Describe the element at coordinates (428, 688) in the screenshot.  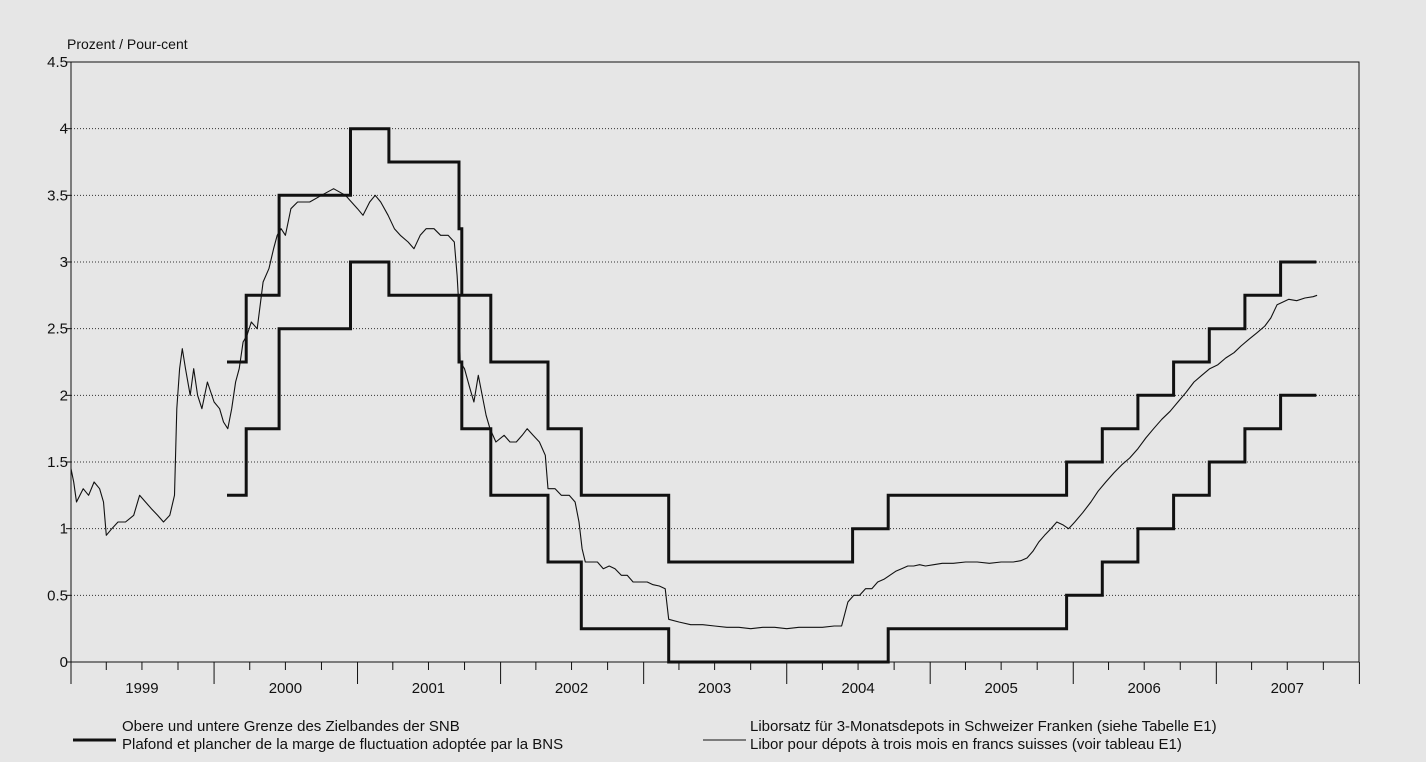
I see `x-tick-label: 2001` at that location.